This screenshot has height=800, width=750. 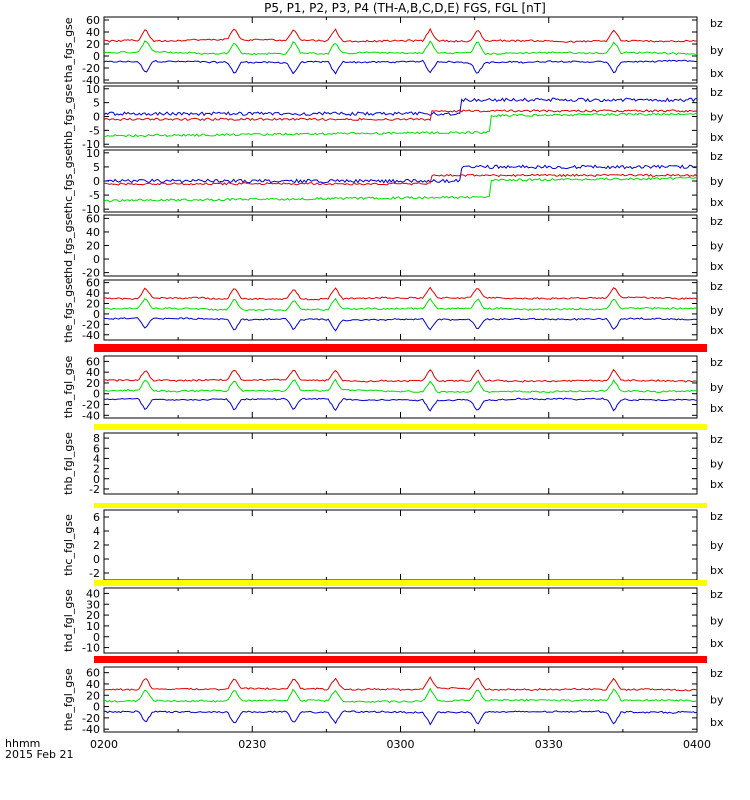 What do you see at coordinates (94, 489) in the screenshot?
I see `y-tick-label: -2` at bounding box center [94, 489].